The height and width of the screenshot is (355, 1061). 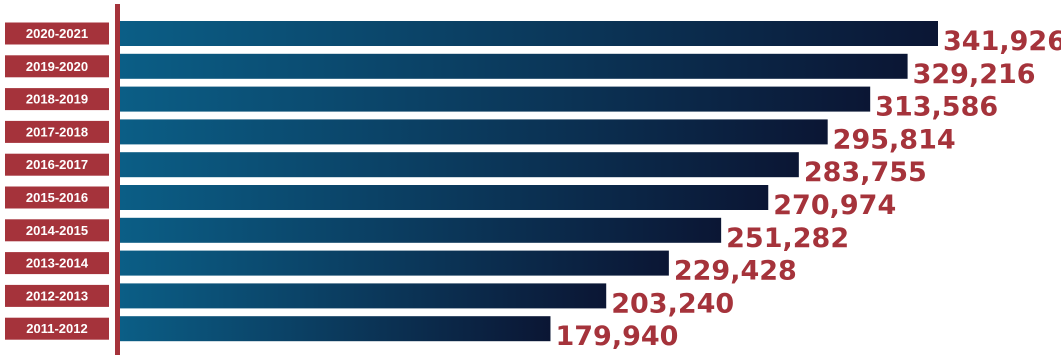 I want to click on category-label: 2020-2021, so click(x=57, y=33).